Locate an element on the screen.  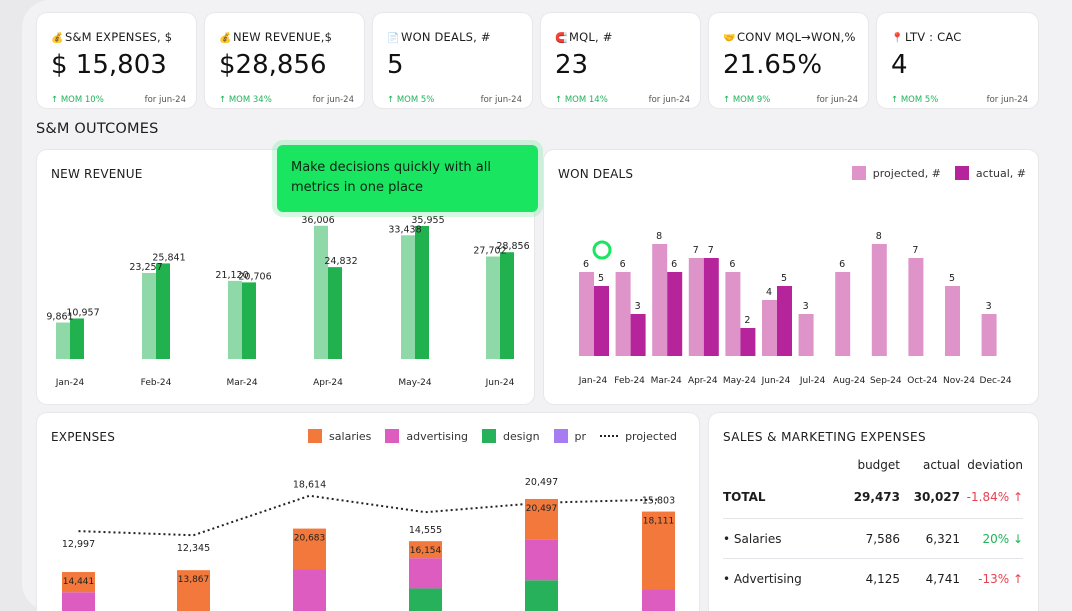
data-label: 5 is located at coordinates (784, 278).